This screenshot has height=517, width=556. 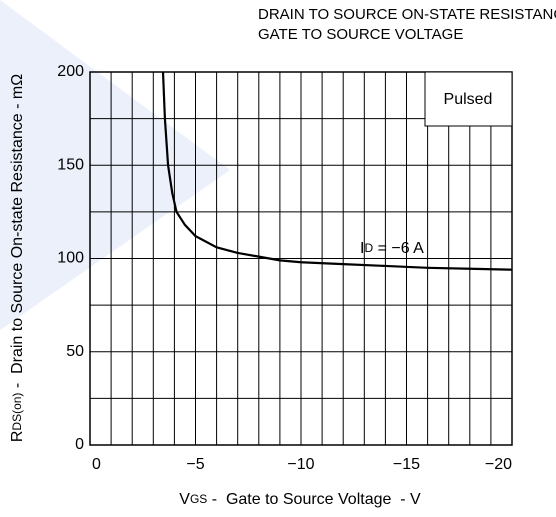 I want to click on x-label-symbol: V, so click(x=184, y=499).